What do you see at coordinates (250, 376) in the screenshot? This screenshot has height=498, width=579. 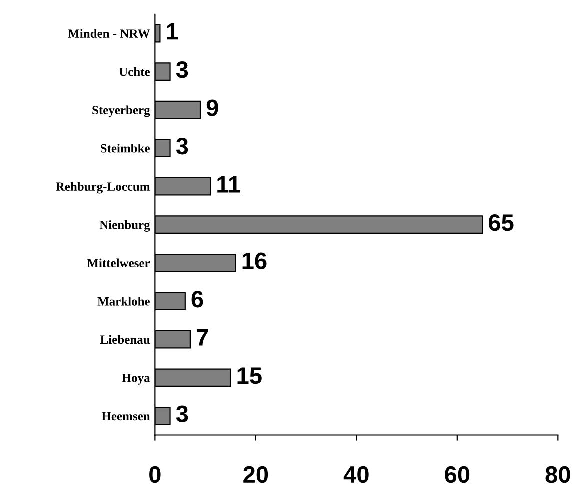 I see `data-label: 15` at bounding box center [250, 376].